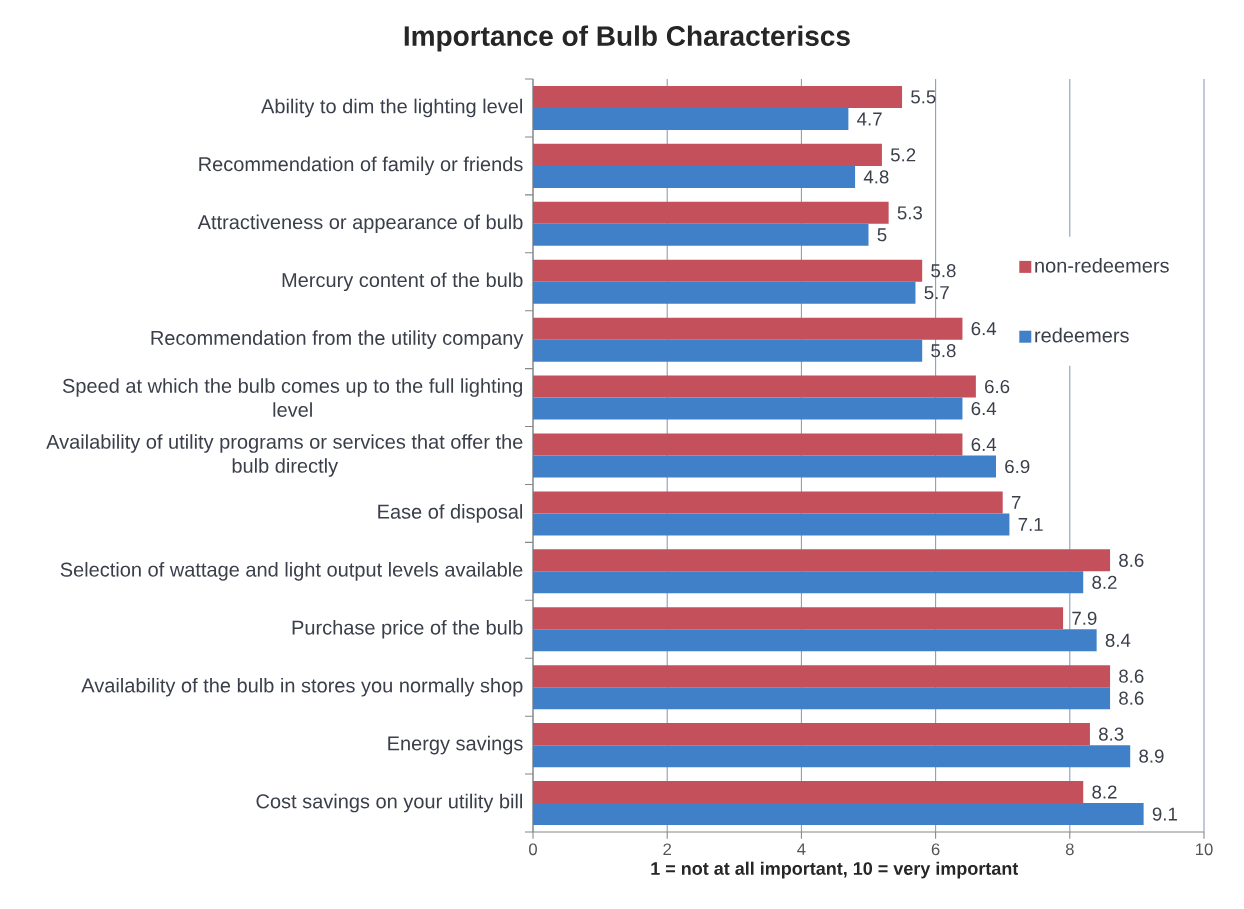 This screenshot has width=1244, height=909. What do you see at coordinates (360, 224) in the screenshot?
I see `y-tick-label: Attractiveness or appearance of bulb` at bounding box center [360, 224].